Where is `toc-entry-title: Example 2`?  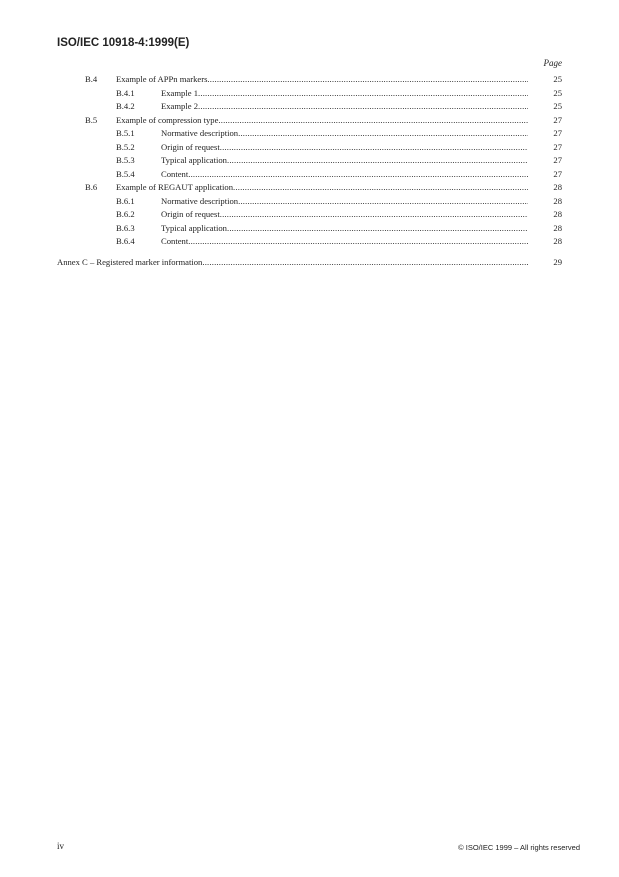 toc-entry-title: Example 2 is located at coordinates (179, 106).